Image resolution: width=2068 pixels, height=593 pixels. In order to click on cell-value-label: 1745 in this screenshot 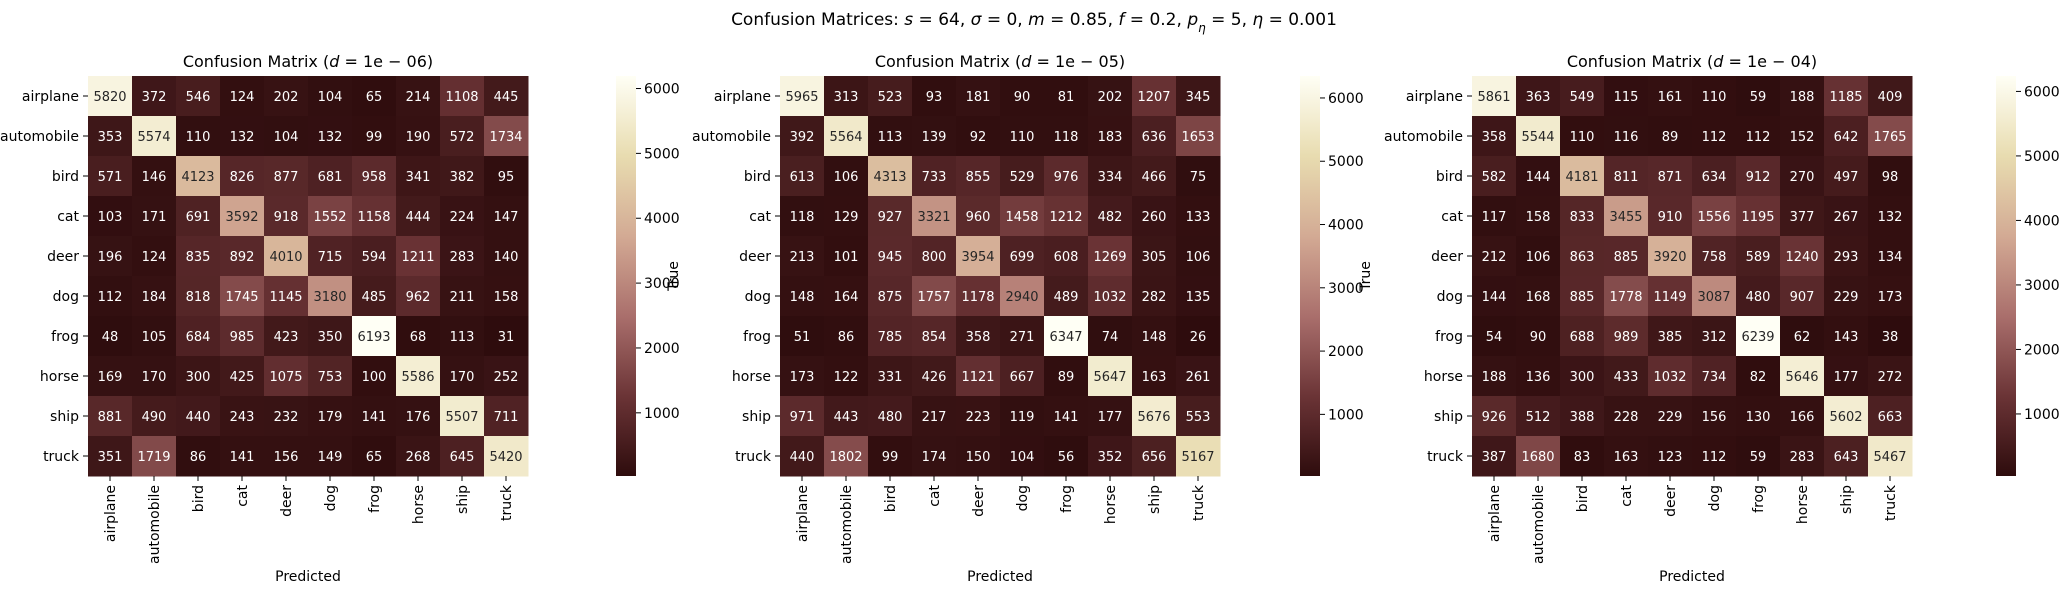, I will do `click(241, 297)`.